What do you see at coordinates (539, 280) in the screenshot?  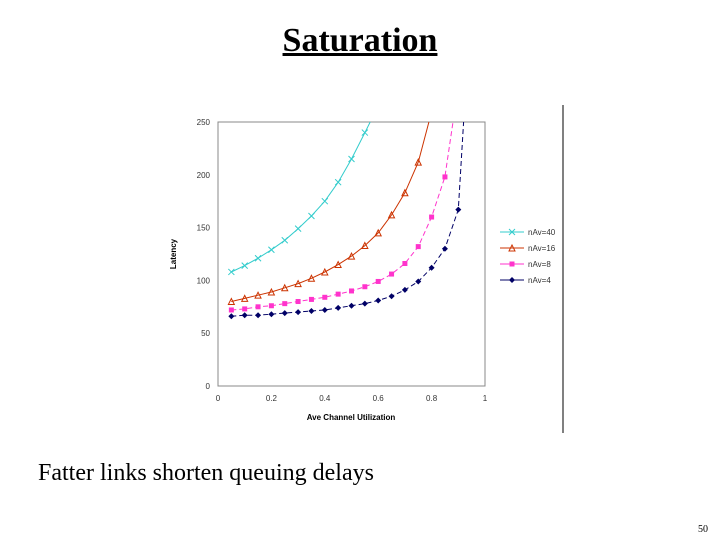 I see `legend-nav-4-label: nAv=4` at bounding box center [539, 280].